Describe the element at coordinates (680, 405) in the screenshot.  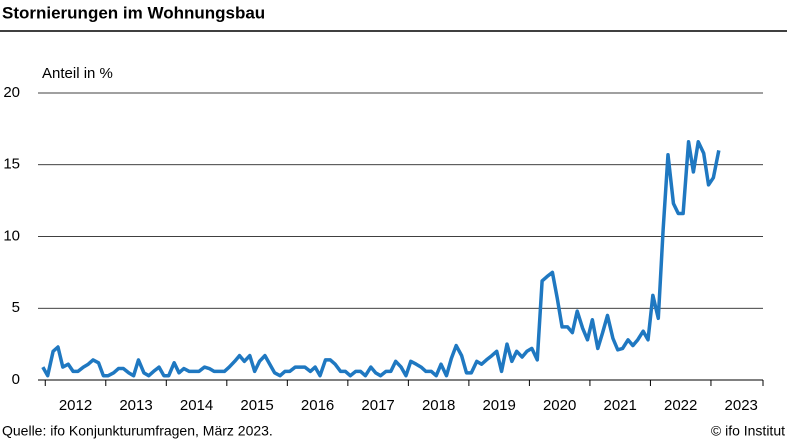
I see `x-tick-label: 2022` at that location.